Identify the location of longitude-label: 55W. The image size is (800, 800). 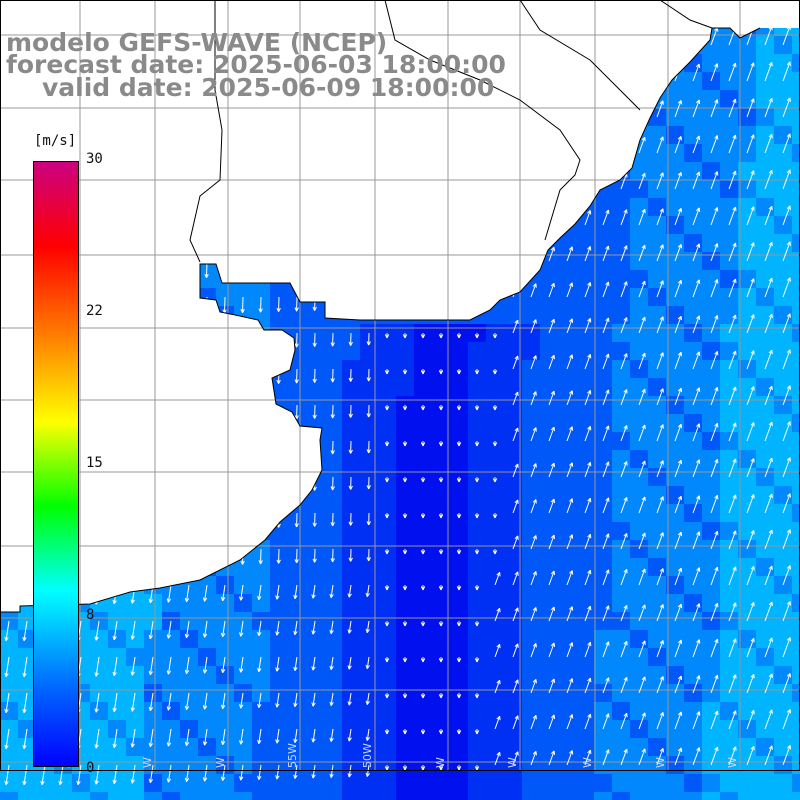
(292, 755).